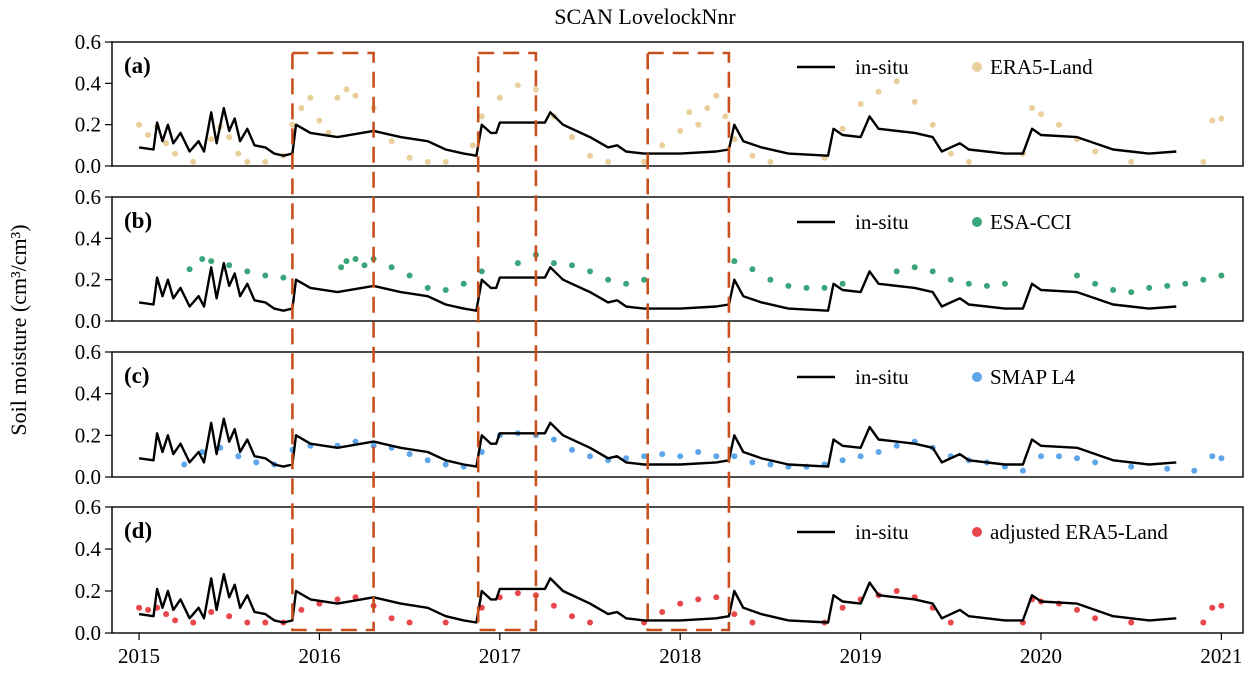 This screenshot has height=676, width=1251. Describe the element at coordinates (977, 377) in the screenshot. I see `legend-dot-swatch` at that location.